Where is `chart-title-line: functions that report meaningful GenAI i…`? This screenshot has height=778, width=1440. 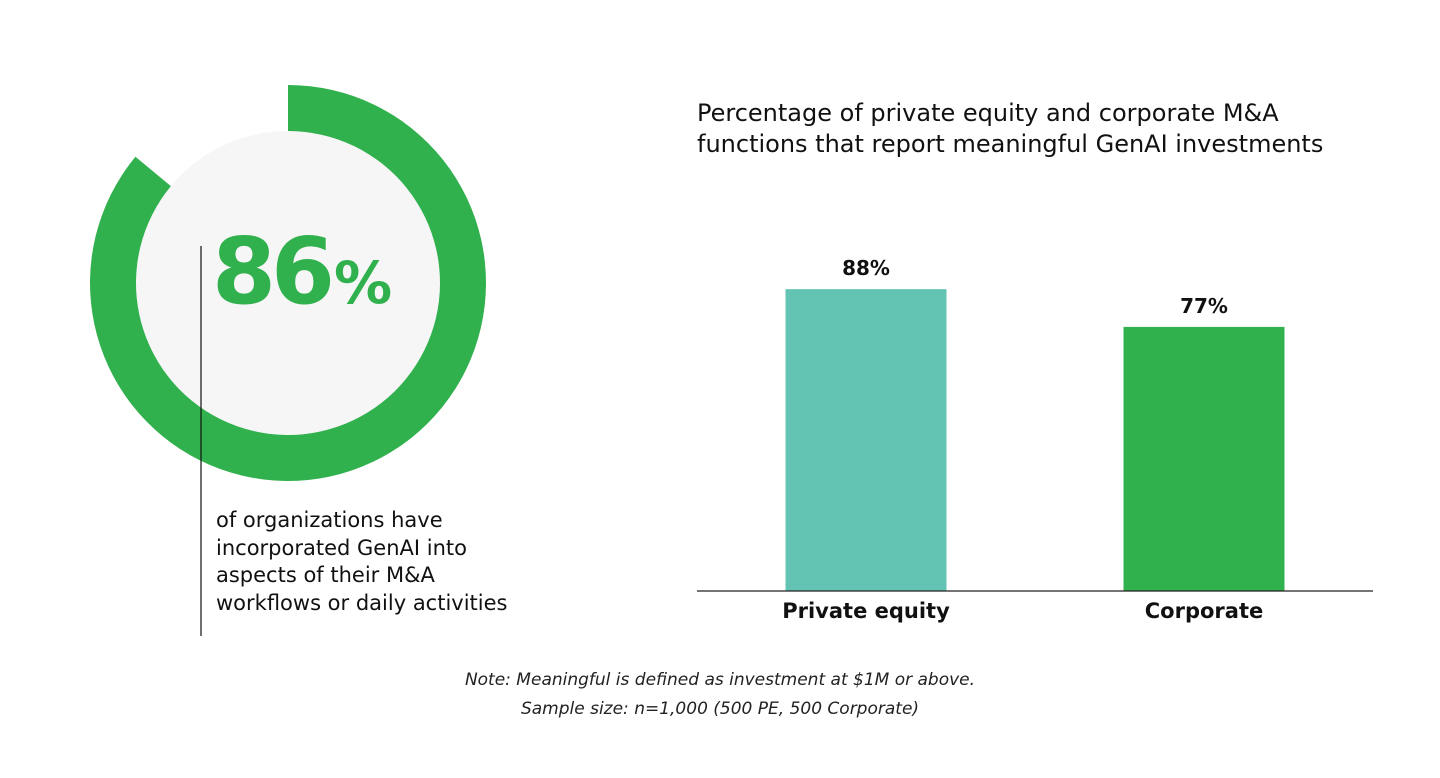
chart-title-line: functions that report meaningful GenAI i… is located at coordinates (1010, 144).